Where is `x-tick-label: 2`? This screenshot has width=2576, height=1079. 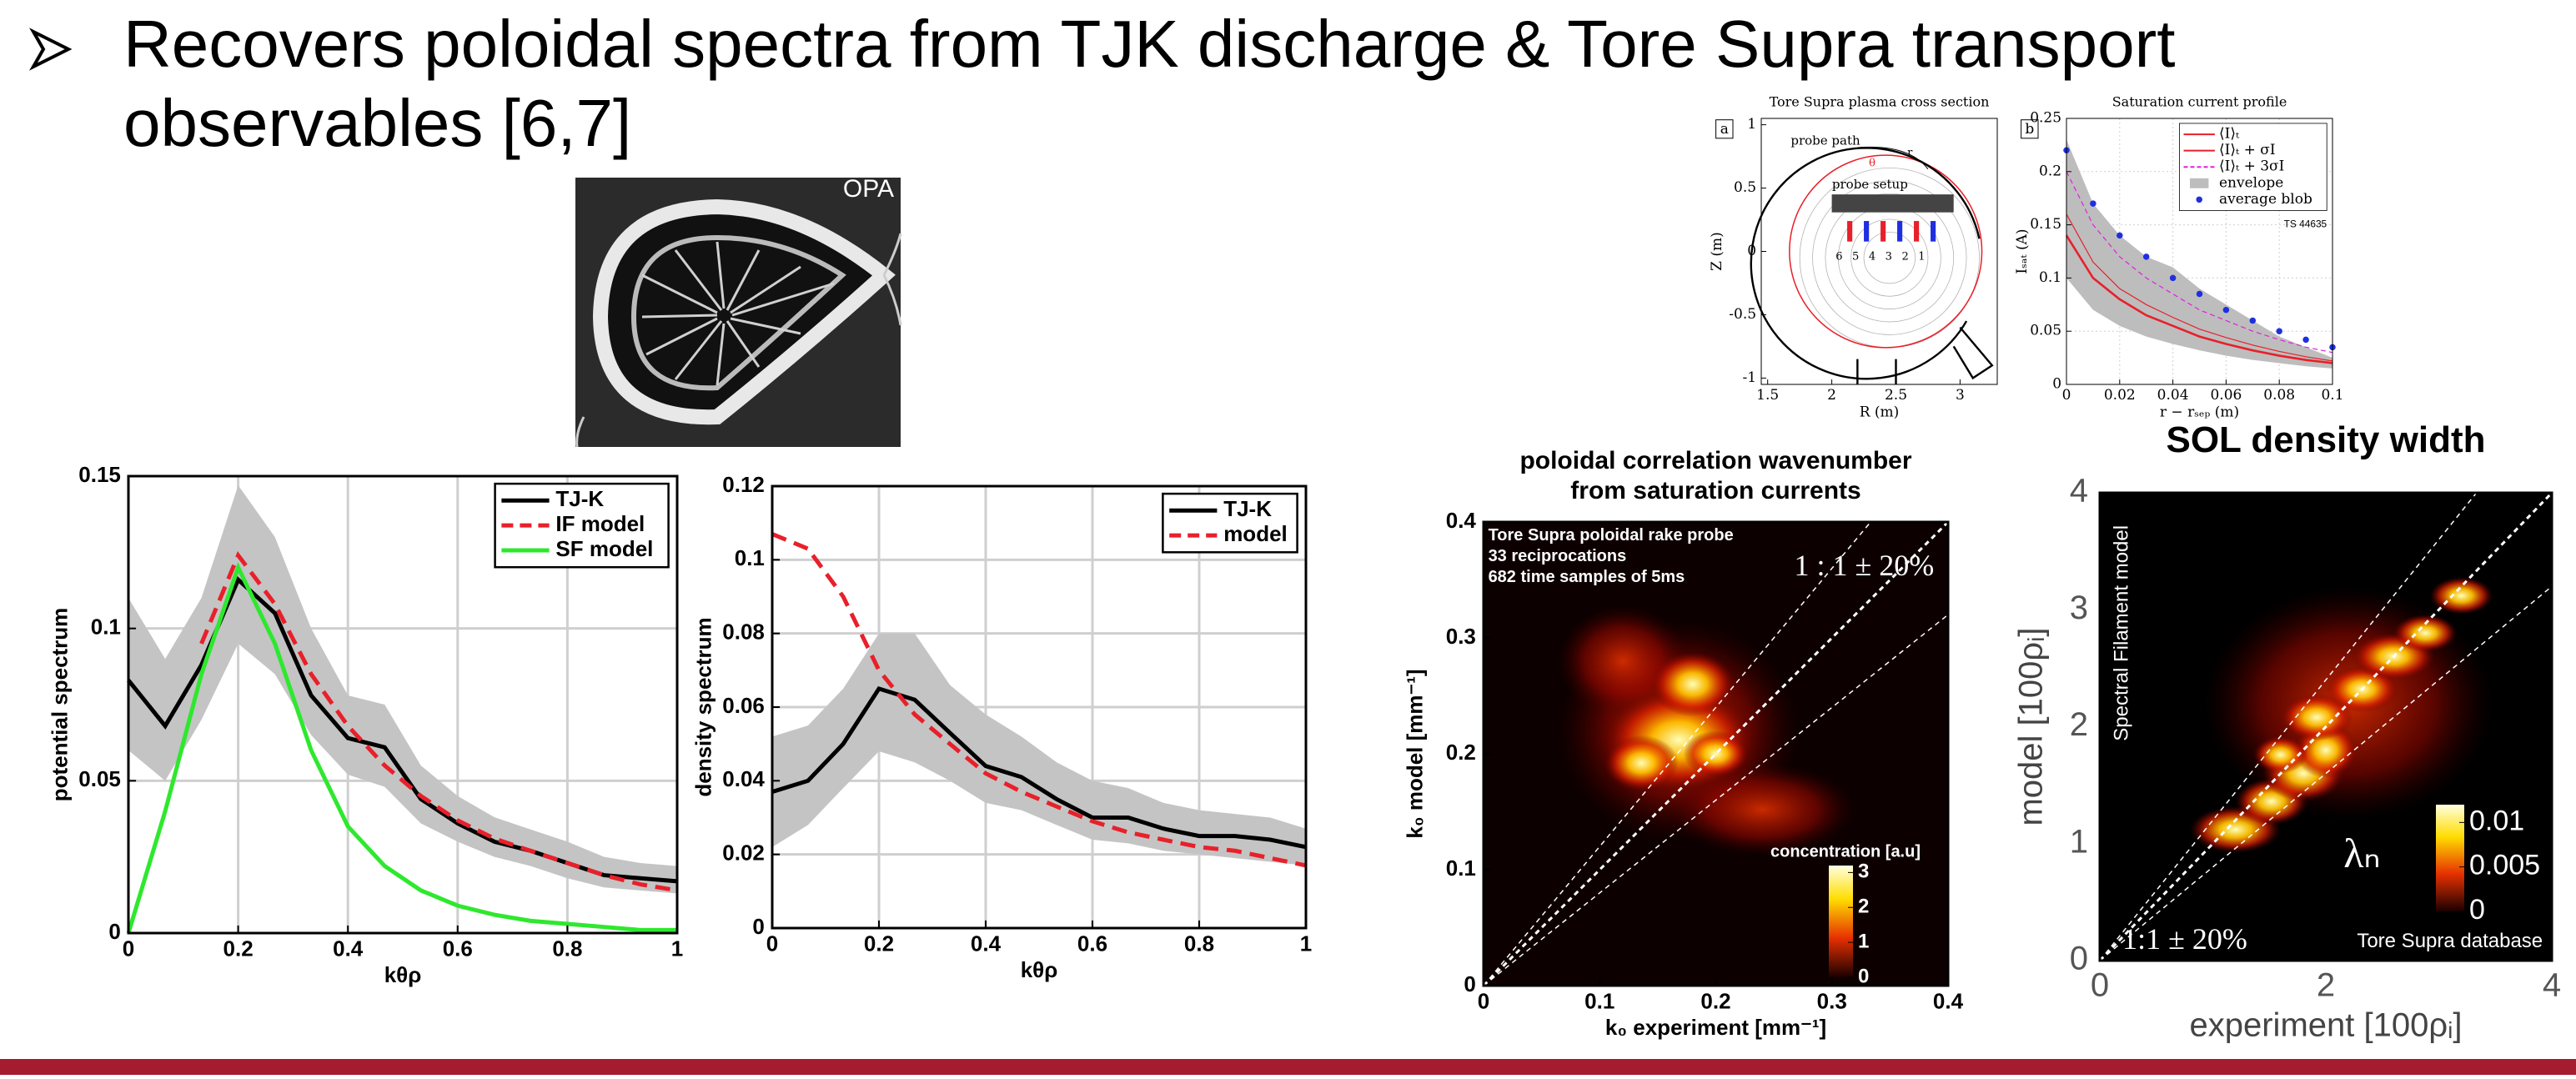
x-tick-label: 2 is located at coordinates (1832, 395).